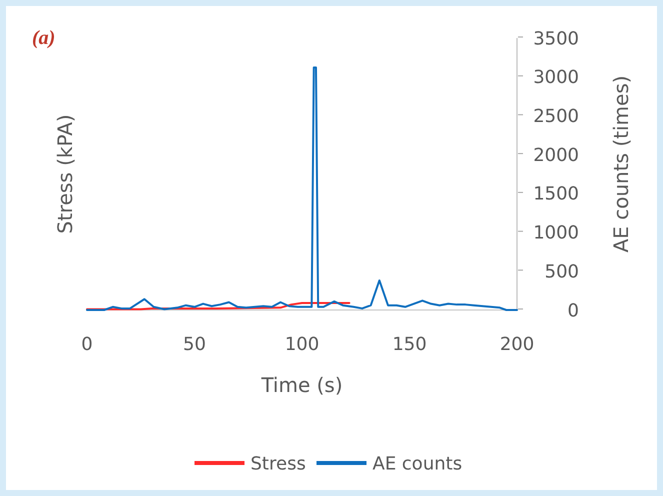 This screenshot has width=663, height=496. What do you see at coordinates (573, 311) in the screenshot?
I see `y2-tick-label: 0` at bounding box center [573, 311].